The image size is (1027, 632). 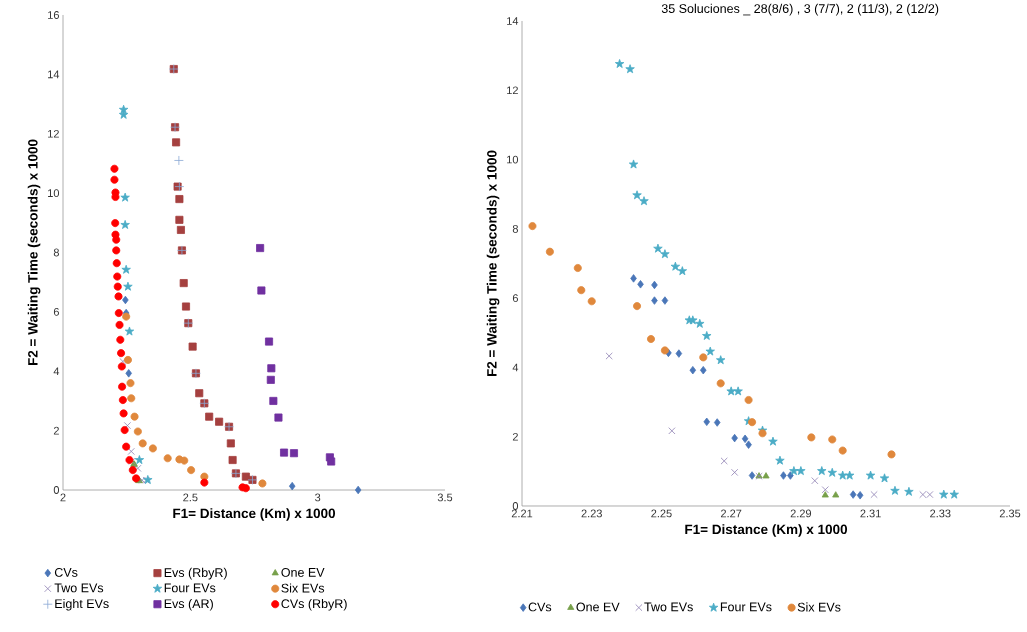 I want to click on legend-label: Evs (RbyR), so click(x=195, y=573).